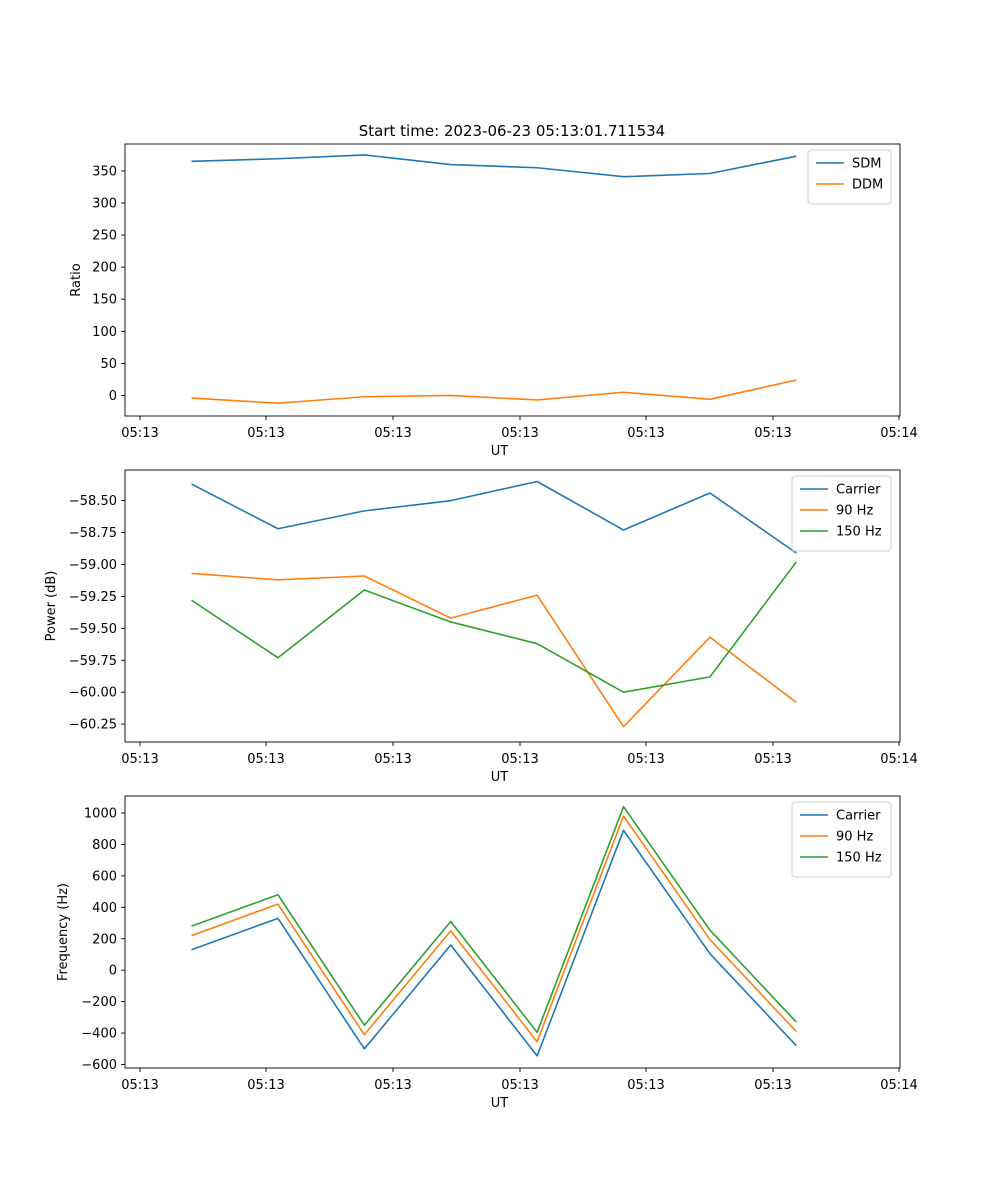 This screenshot has height=1200, width=1000. Describe the element at coordinates (93, 565) in the screenshot. I see `y-tick-label: −59.00` at that location.